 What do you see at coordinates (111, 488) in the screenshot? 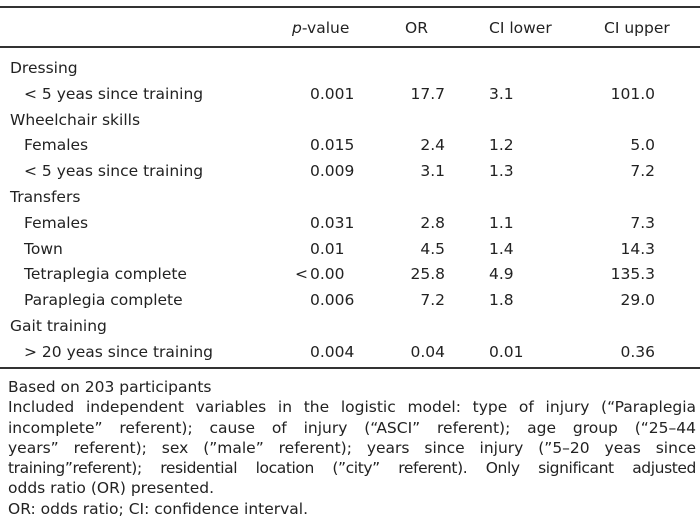
I see `note-line: odds ratio (OR) presented.` at bounding box center [111, 488].